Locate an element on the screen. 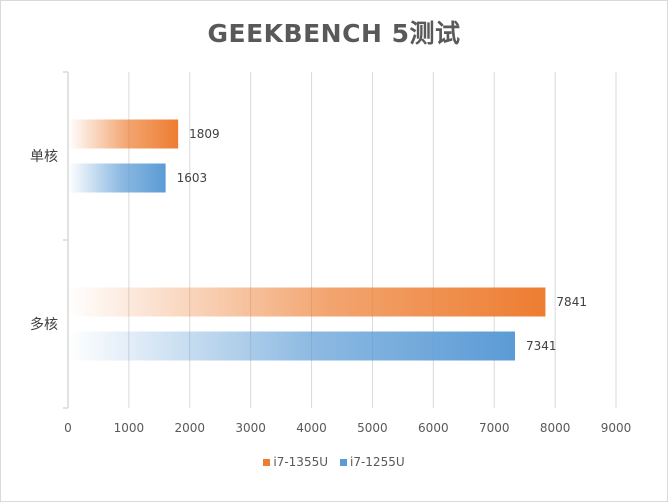  x-tick-label: 7000 is located at coordinates (494, 428).